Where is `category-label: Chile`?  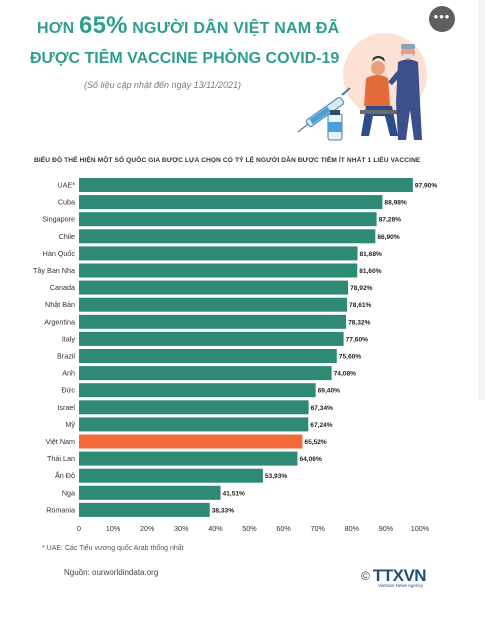
category-label: Chile is located at coordinates (67, 236).